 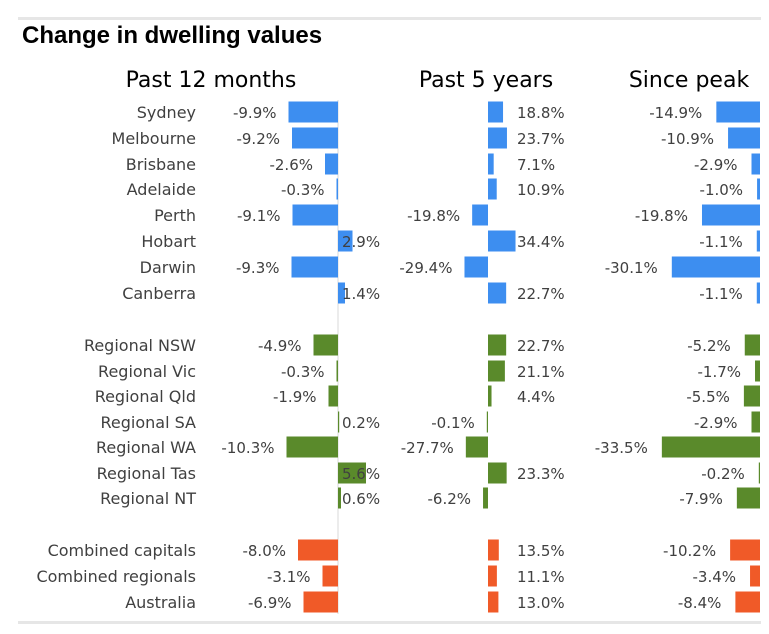 I want to click on value-label-0-regional-tas: 5.6%, so click(x=361, y=474).